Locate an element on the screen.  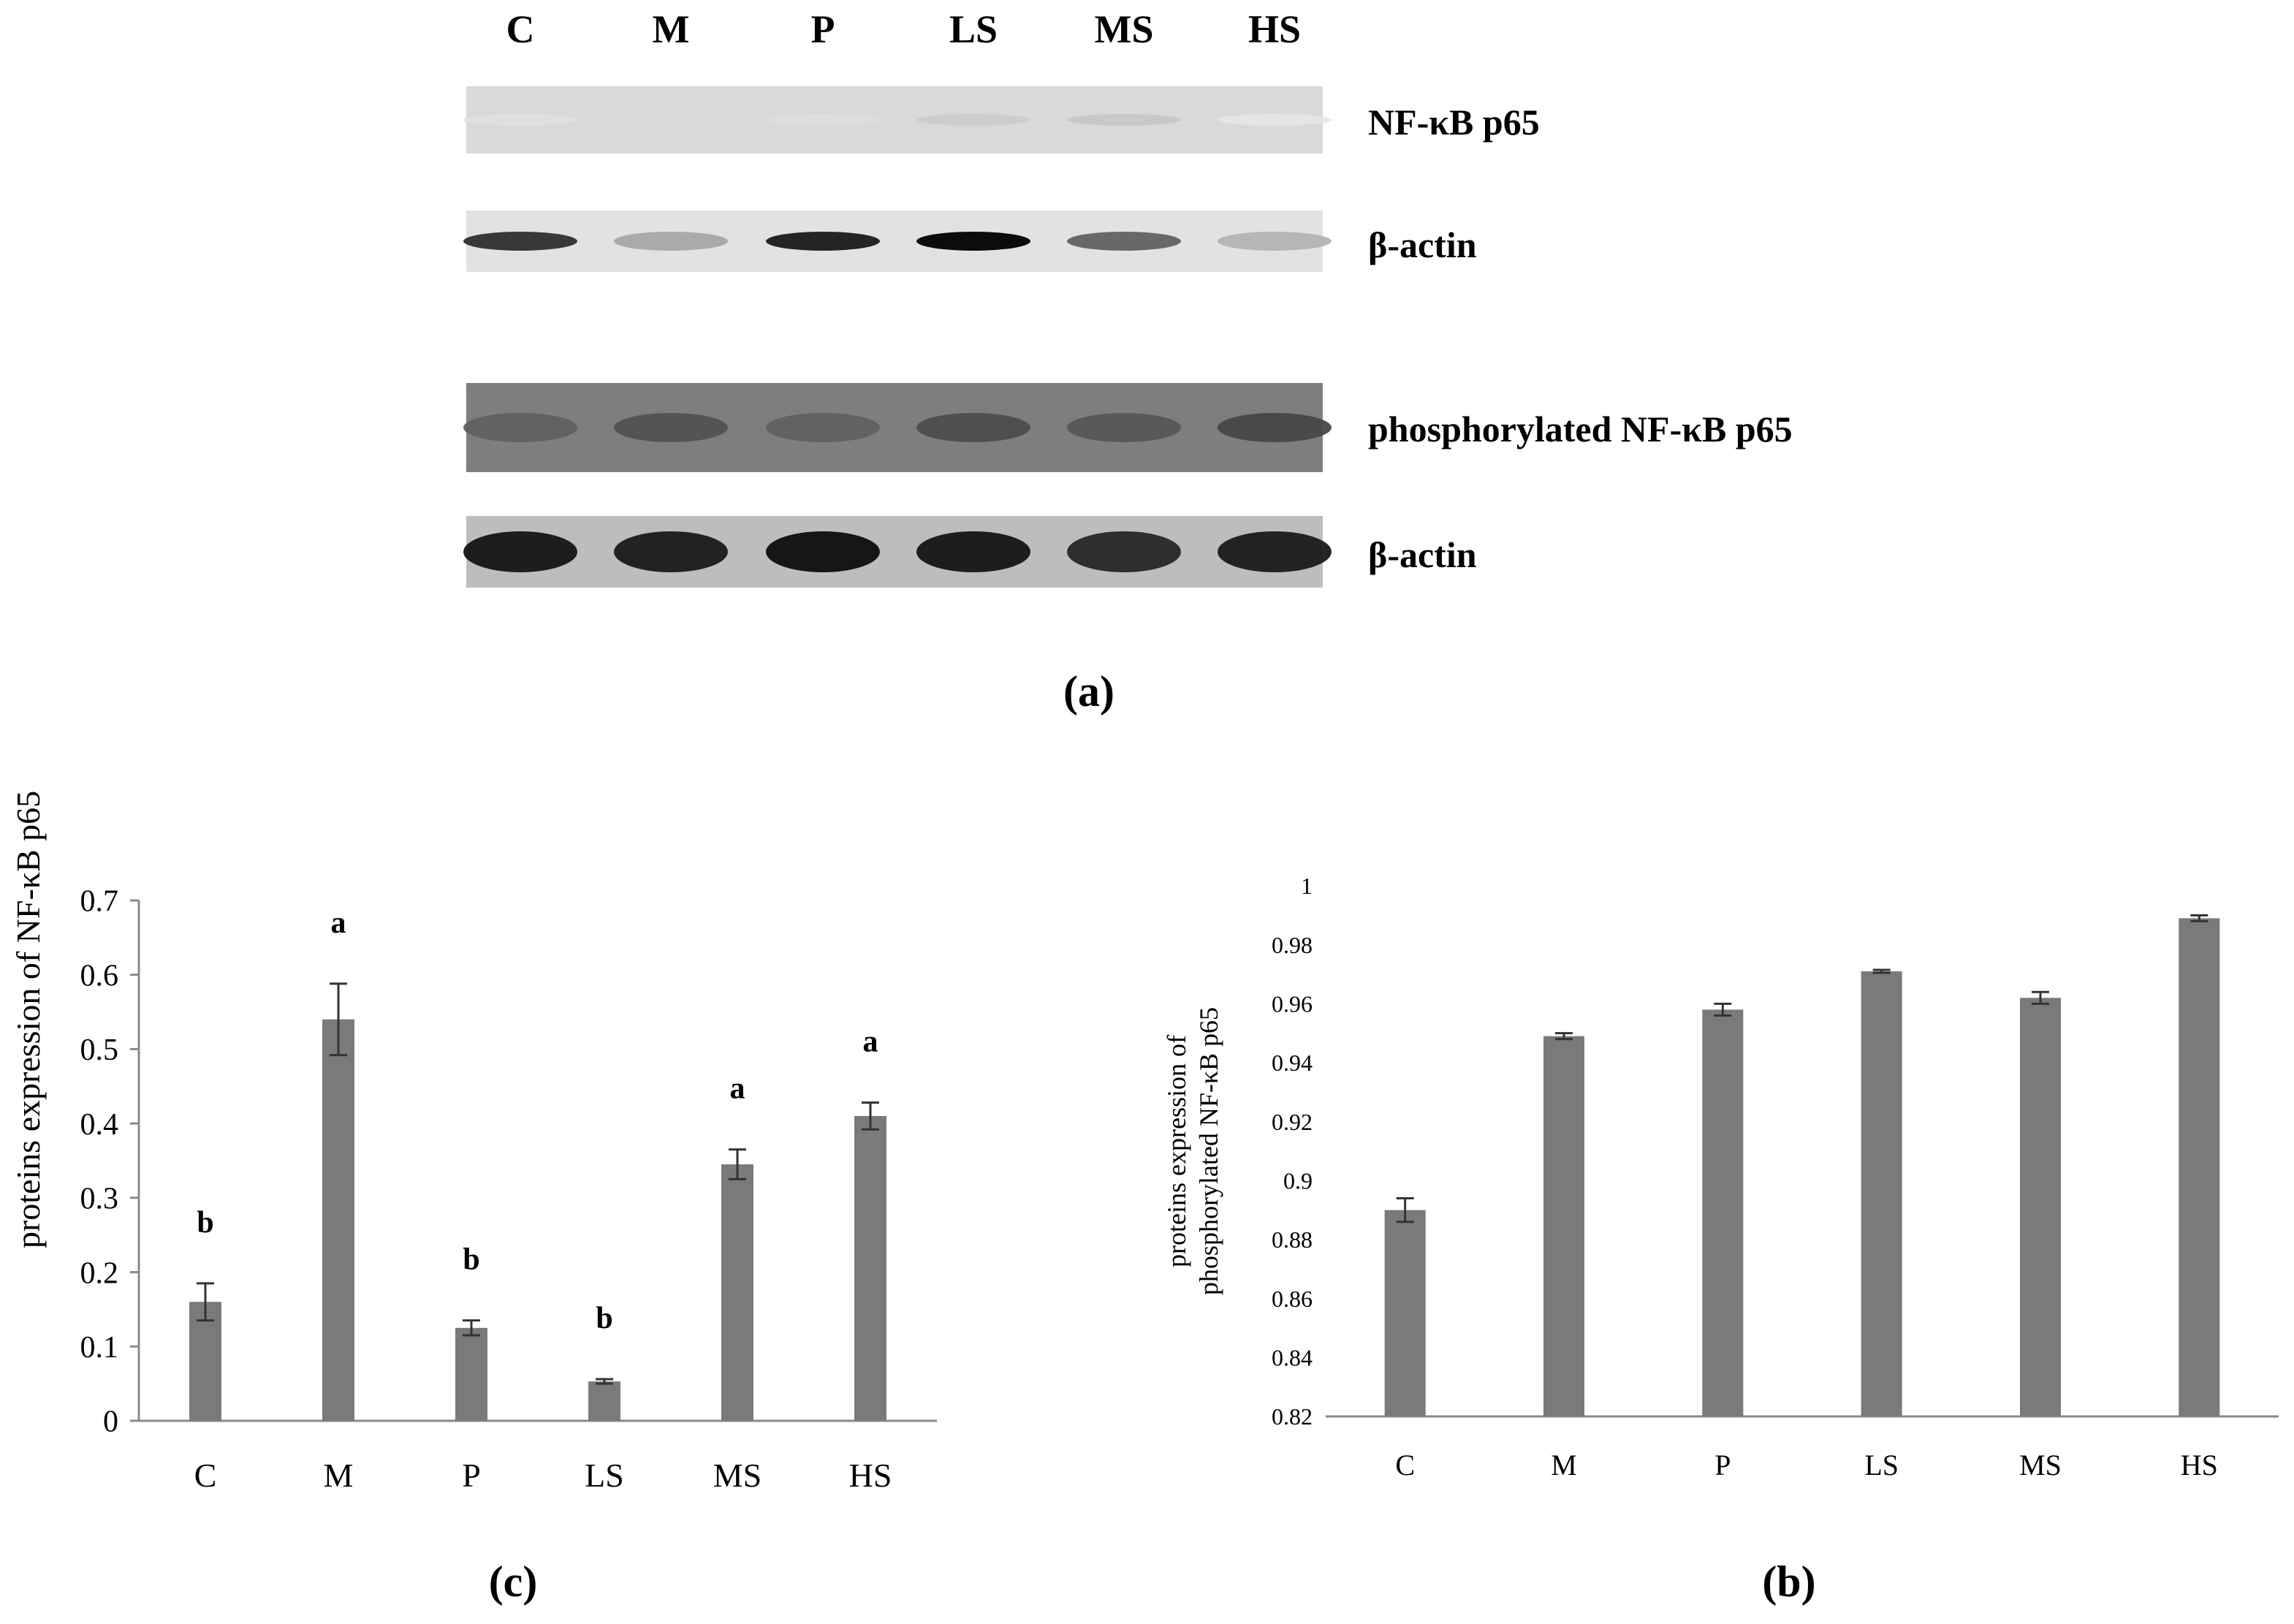
y-tick-label: 0.4 is located at coordinates (99, 1125).